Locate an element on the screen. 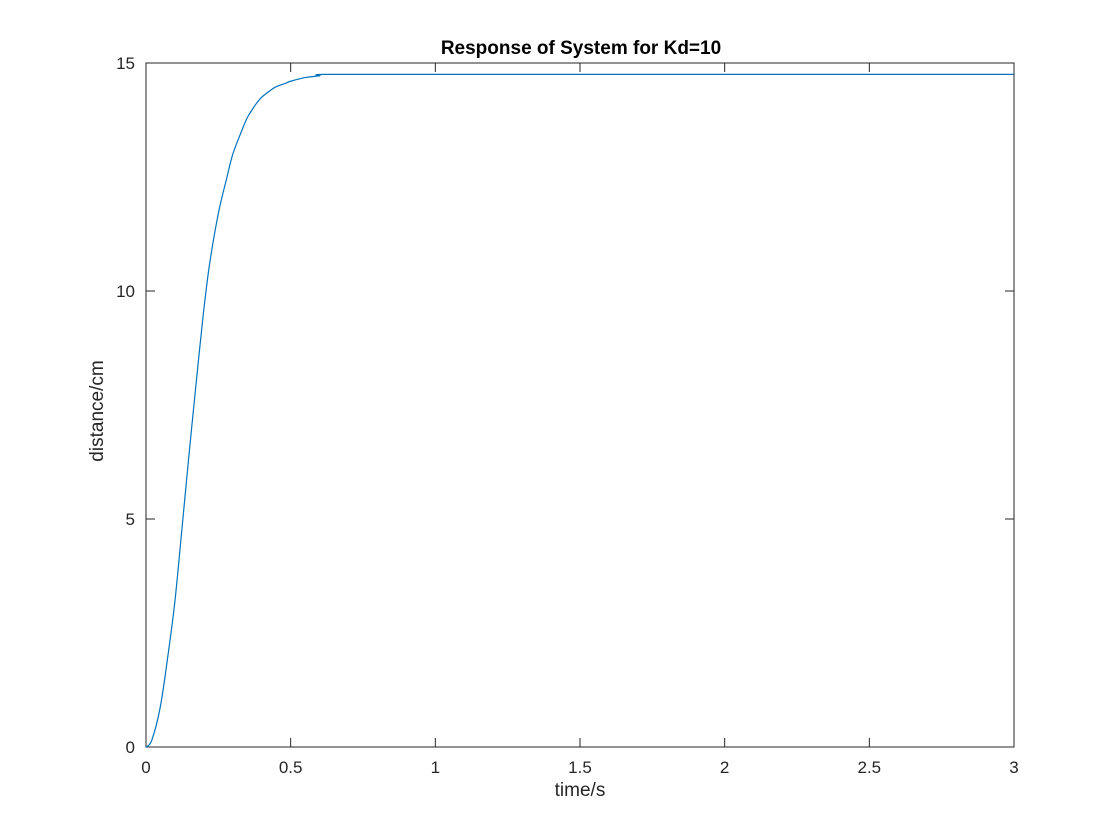 The height and width of the screenshot is (840, 1120). x-tick-label: 1 is located at coordinates (435, 767).